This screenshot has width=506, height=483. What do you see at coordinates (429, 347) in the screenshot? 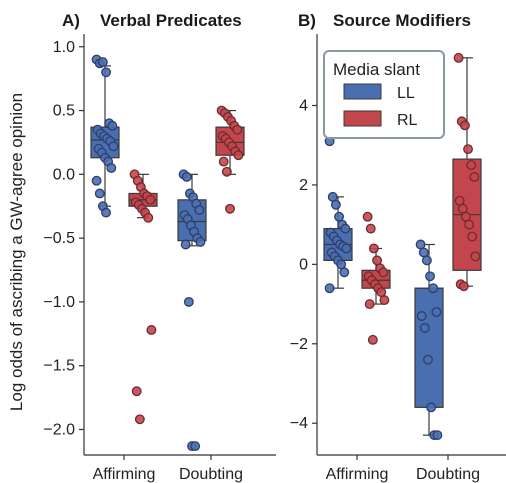
I see `box-ll-doubting-b` at bounding box center [429, 347].